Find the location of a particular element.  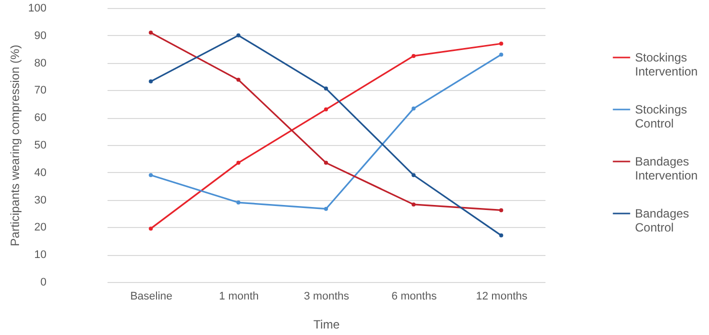

x-tick-label: 6 months is located at coordinates (414, 296).